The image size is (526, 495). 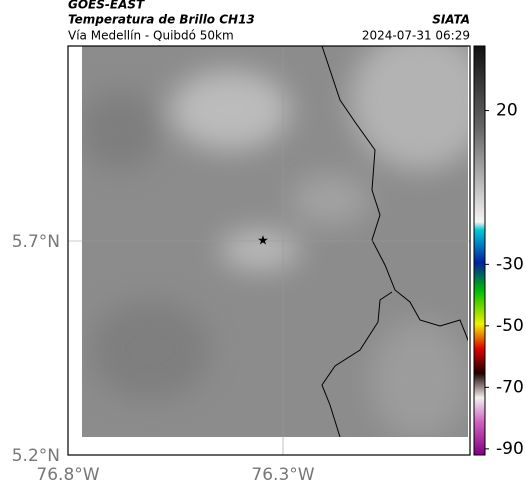 What do you see at coordinates (451, 20) in the screenshot?
I see `agency: SIATA` at bounding box center [451, 20].